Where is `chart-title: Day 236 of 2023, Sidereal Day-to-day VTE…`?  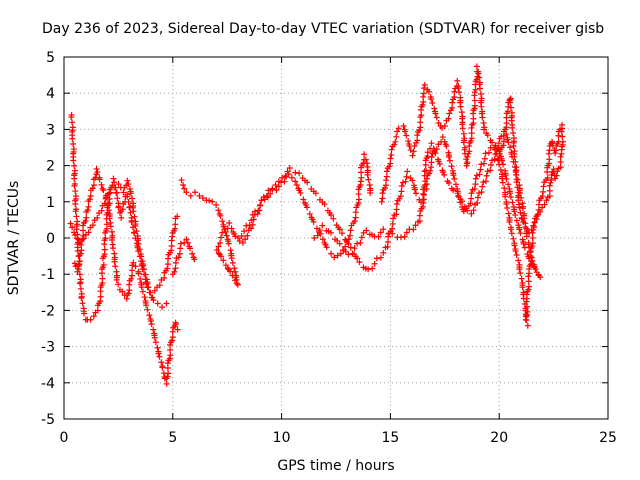 chart-title: Day 236 of 2023, Sidereal Day-to-day VTE… is located at coordinates (323, 29).